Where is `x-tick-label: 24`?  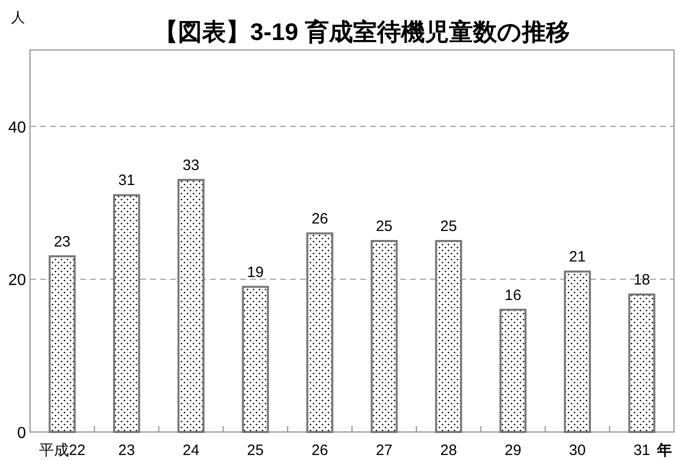 x-tick-label: 24 is located at coordinates (191, 450).